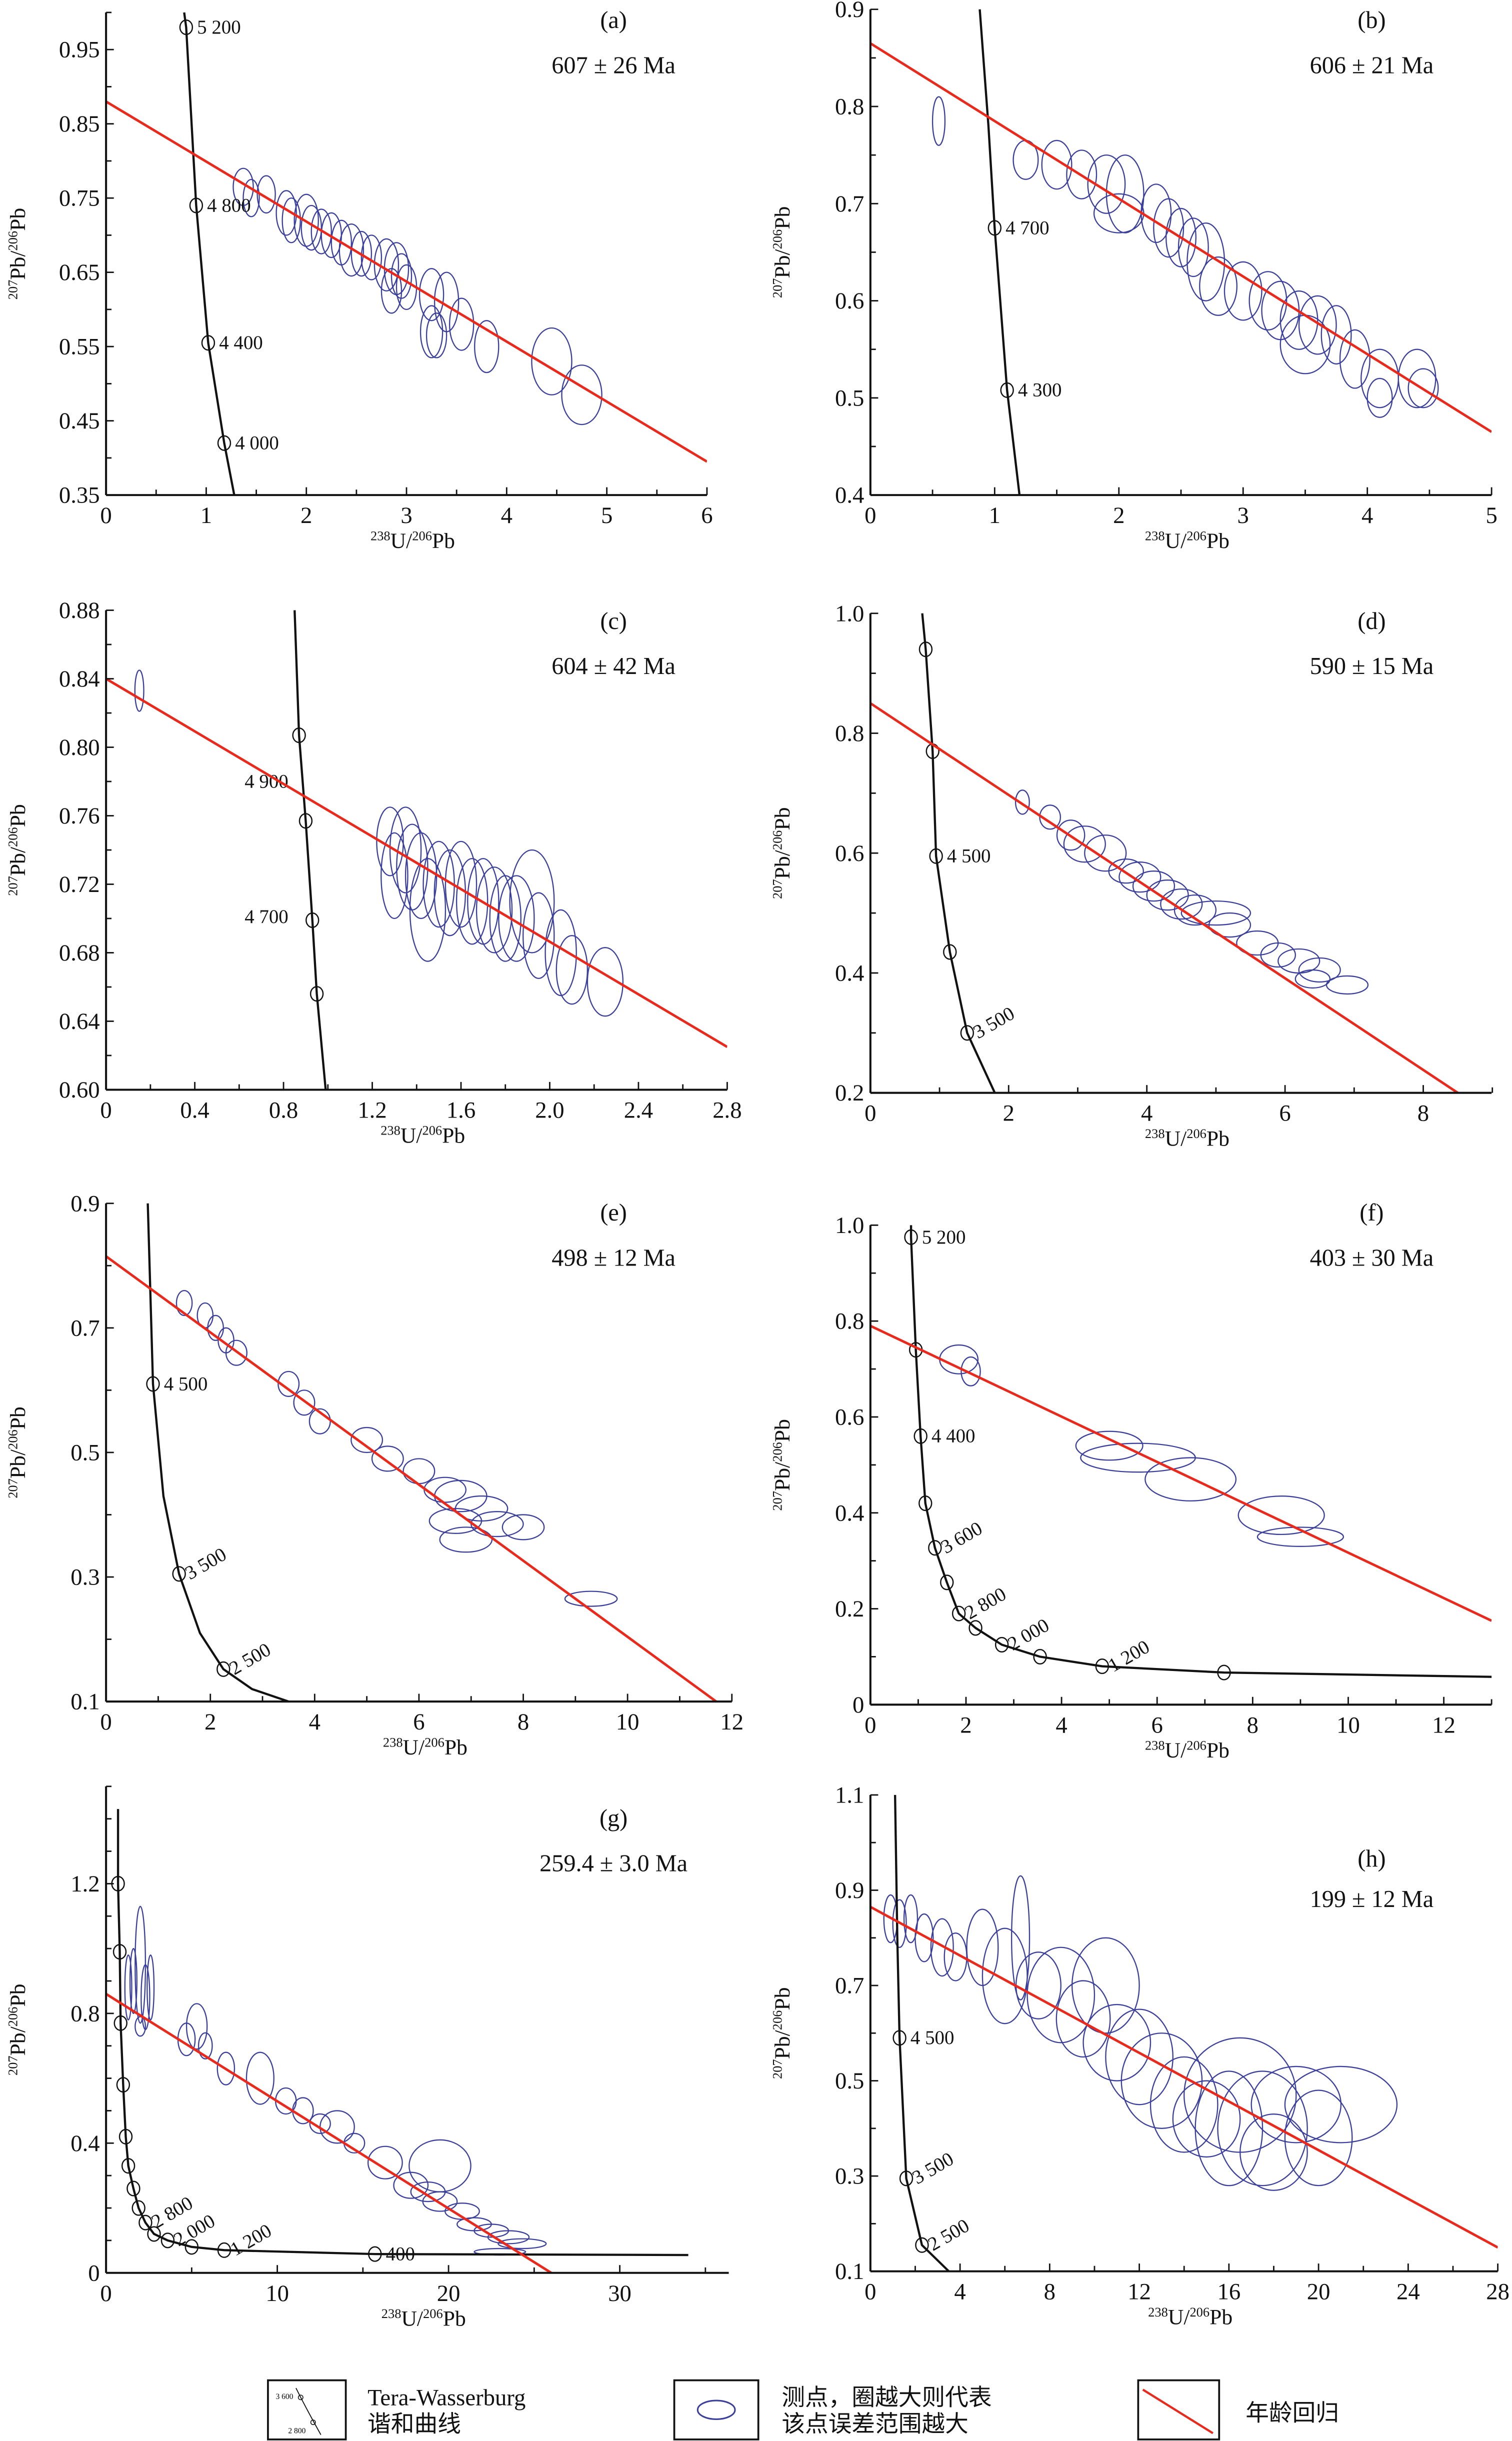  Describe the element at coordinates (549, 1111) in the screenshot. I see `x-tick-label: 2.0` at that location.